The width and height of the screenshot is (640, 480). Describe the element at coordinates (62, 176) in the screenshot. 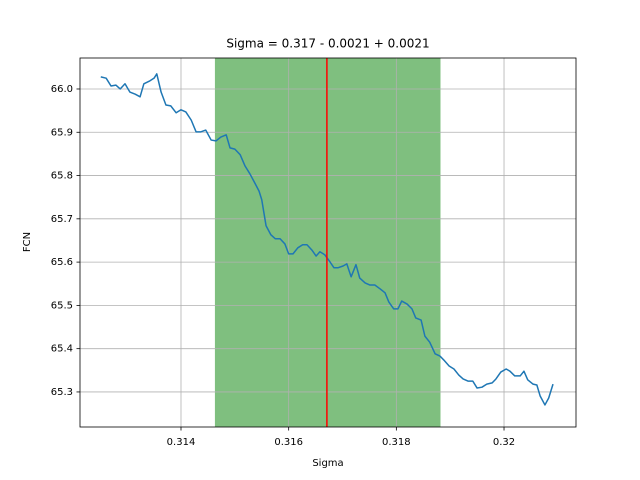

I see `y-tick-label: 65.8` at that location.